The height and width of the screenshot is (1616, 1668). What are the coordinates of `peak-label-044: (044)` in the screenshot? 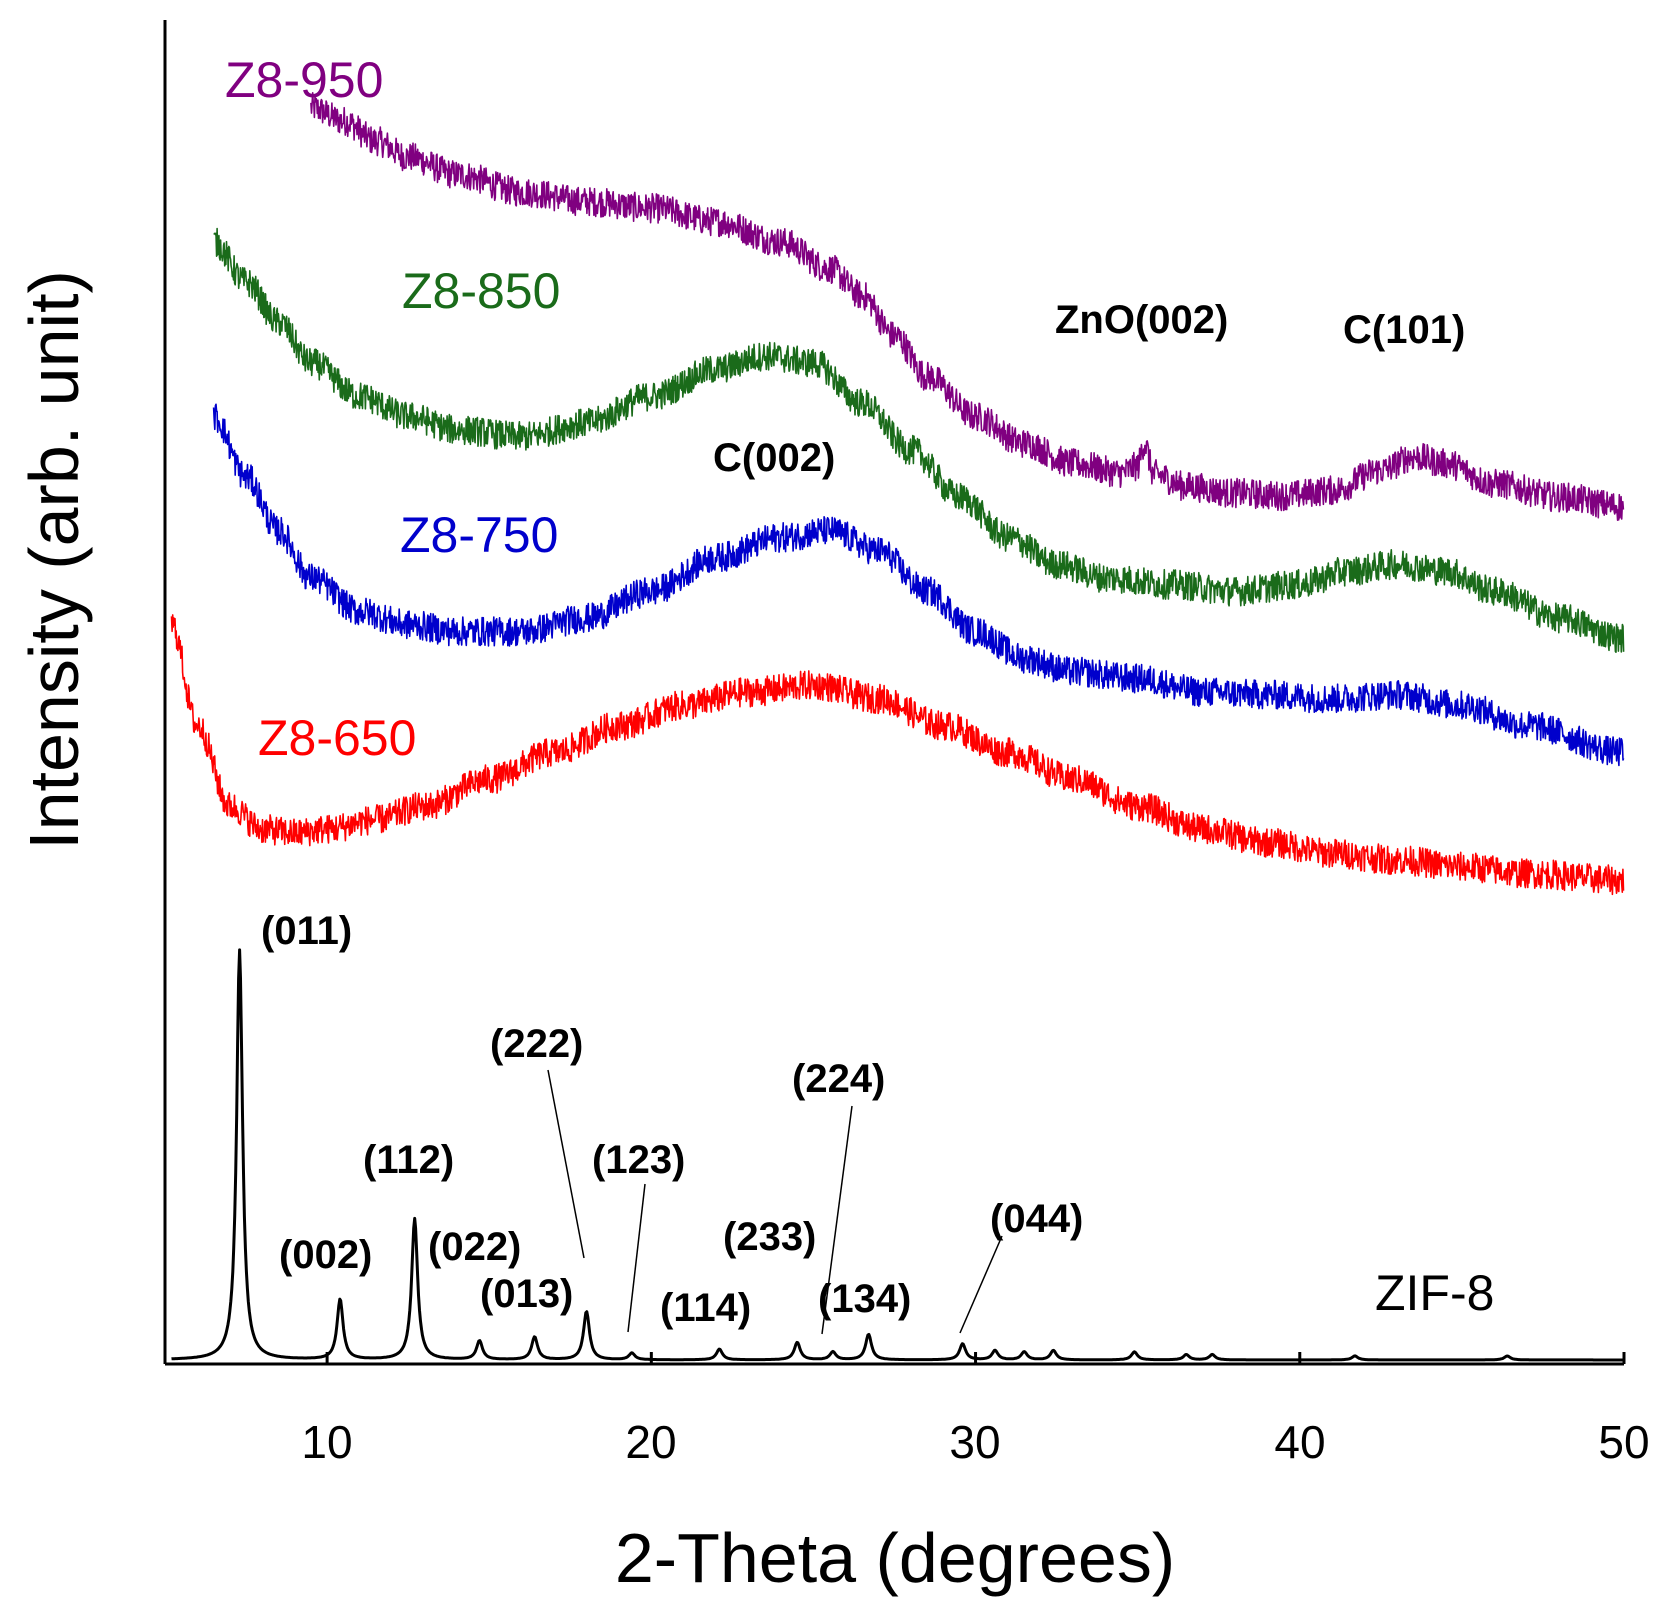 It's located at (1036, 1219).